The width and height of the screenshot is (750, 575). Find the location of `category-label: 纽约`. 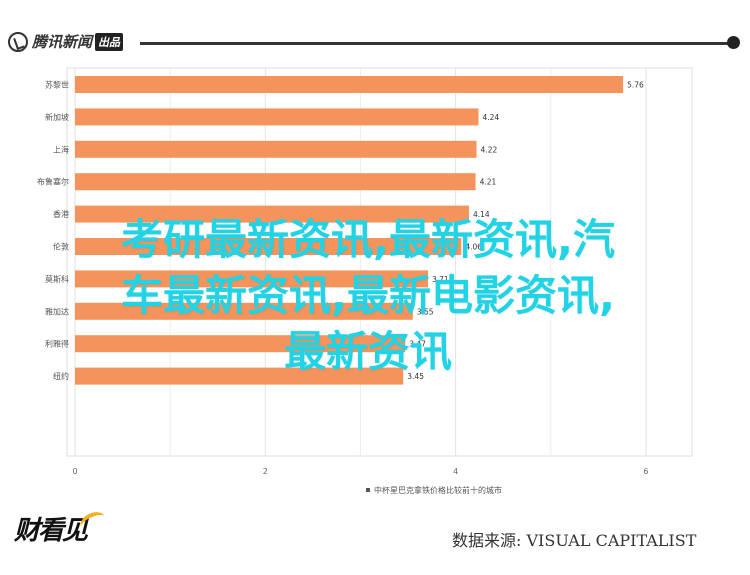

category-label: 纽约 is located at coordinates (61, 376).